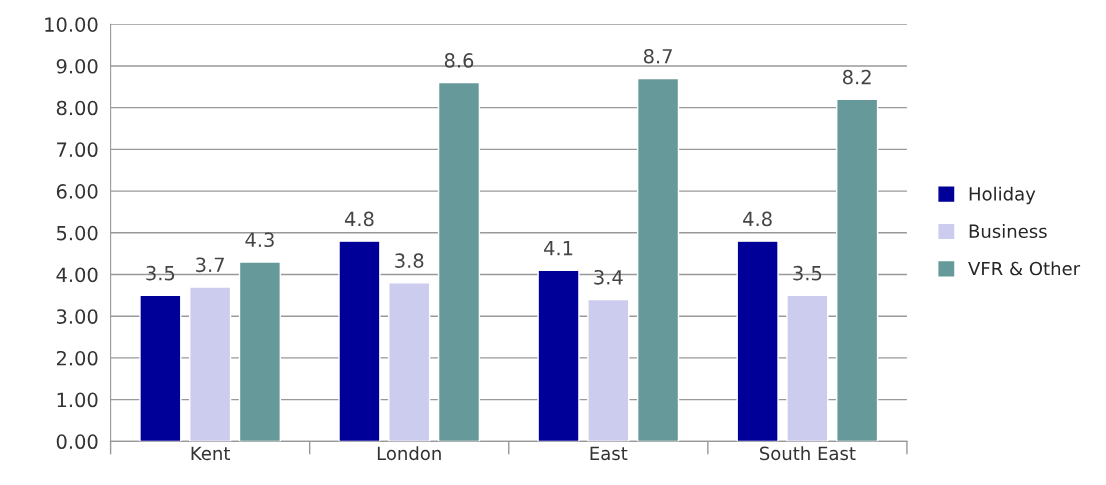 Image resolution: width=1106 pixels, height=485 pixels. Describe the element at coordinates (409, 453) in the screenshot. I see `x-tick-label: London` at that location.